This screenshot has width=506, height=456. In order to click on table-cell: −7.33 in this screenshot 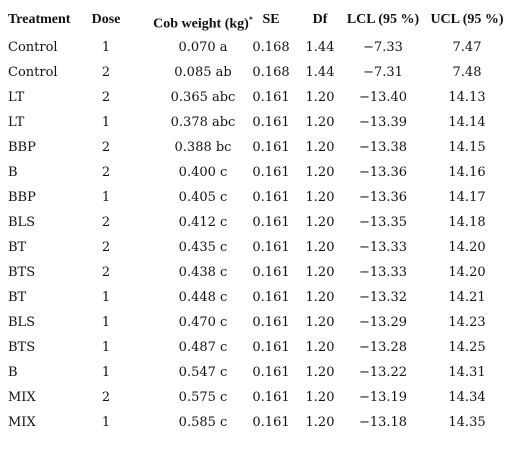, I will do `click(383, 47)`.